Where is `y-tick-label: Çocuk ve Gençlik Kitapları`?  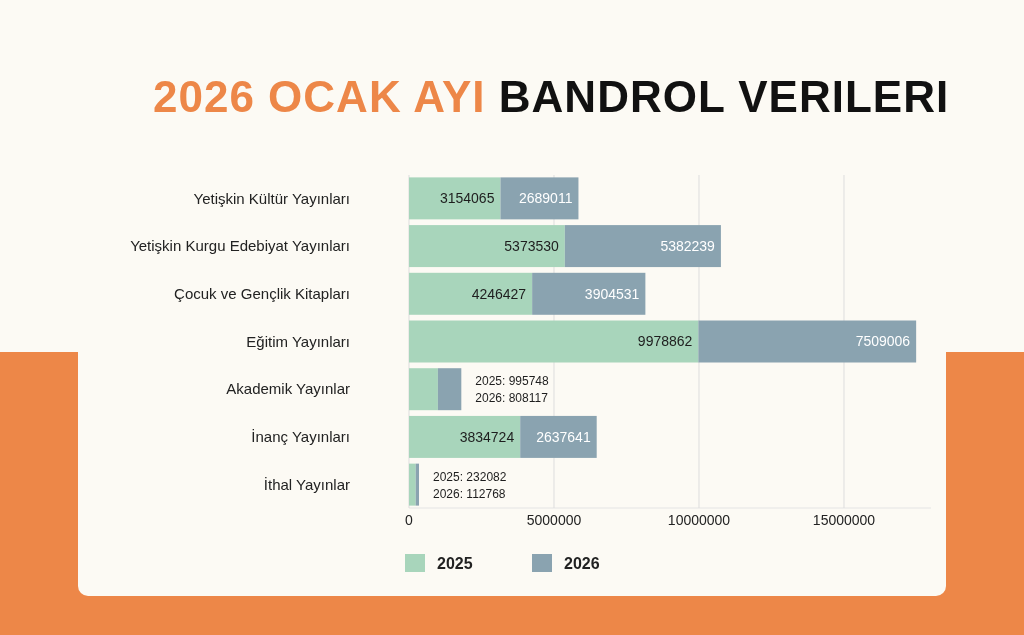
y-tick-label: Çocuk ve Gençlik Kitapları is located at coordinates (262, 294).